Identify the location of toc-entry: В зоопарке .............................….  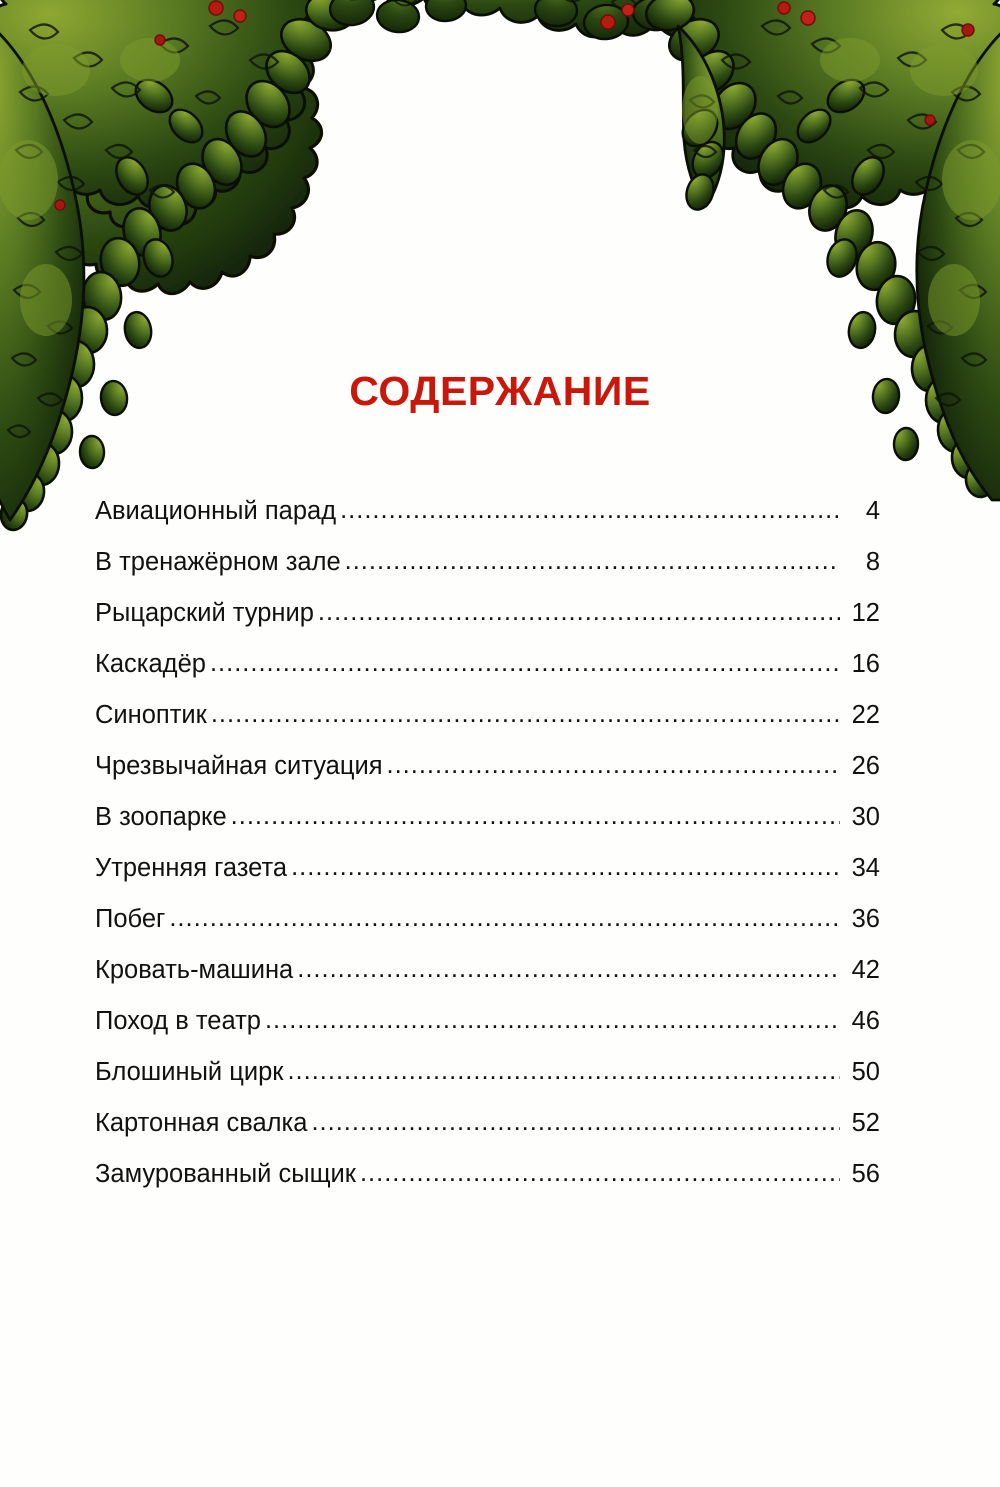
(487, 828).